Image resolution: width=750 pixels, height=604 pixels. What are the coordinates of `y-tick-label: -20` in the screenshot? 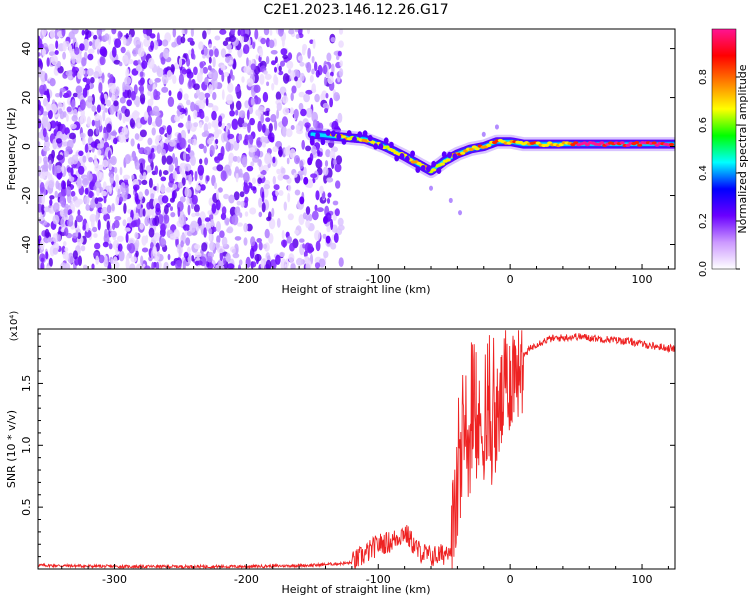 It's located at (26, 196).